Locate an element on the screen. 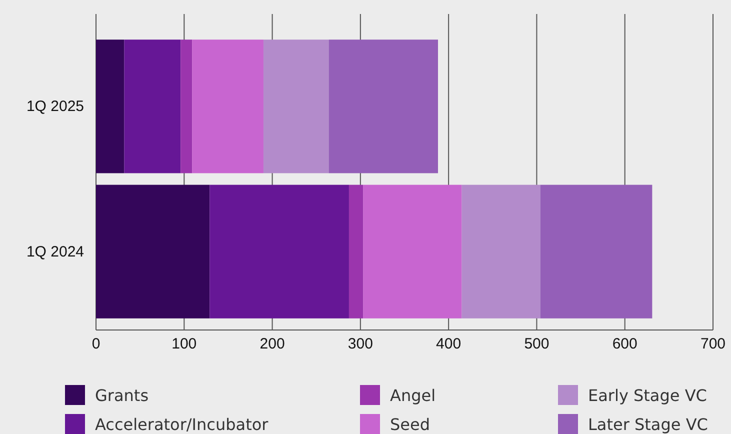 This screenshot has width=731, height=434. x-tick-label: 400 is located at coordinates (449, 344).